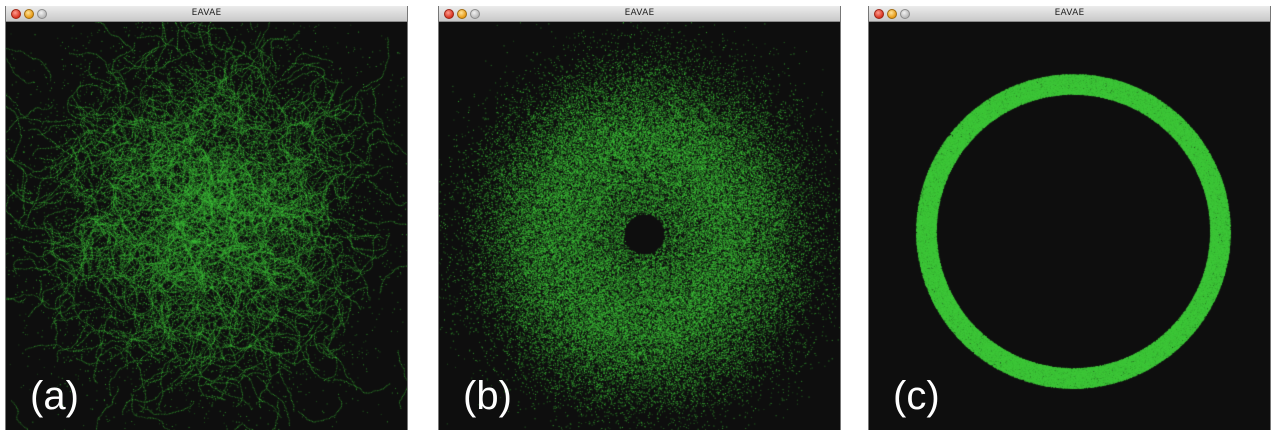  What do you see at coordinates (54, 396) in the screenshot?
I see `panel-label: (a)` at bounding box center [54, 396].